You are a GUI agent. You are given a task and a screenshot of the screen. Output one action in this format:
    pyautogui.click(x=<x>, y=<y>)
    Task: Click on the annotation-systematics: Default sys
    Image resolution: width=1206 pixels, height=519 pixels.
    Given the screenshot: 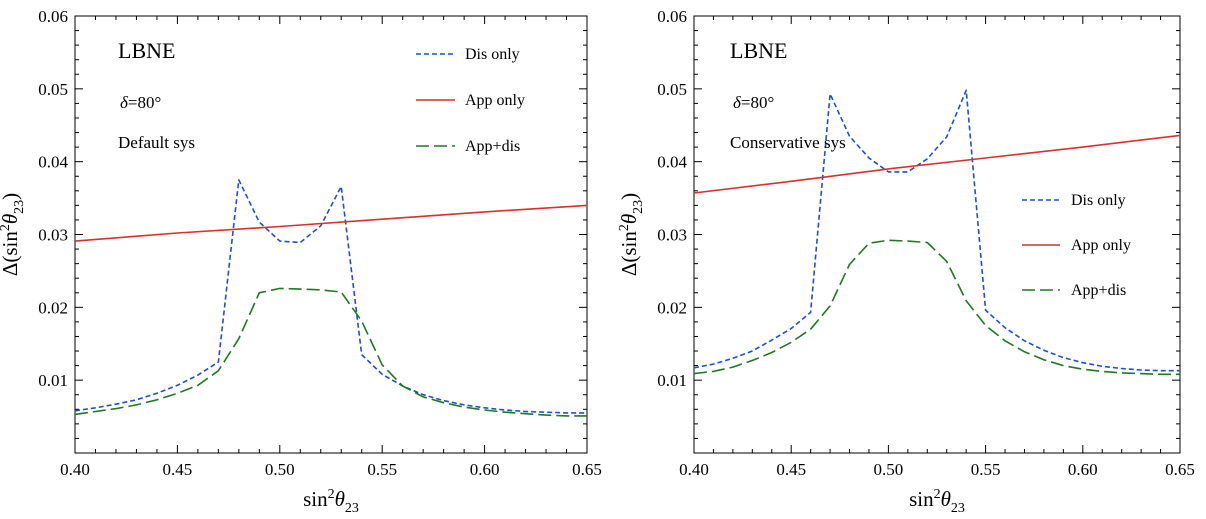 What is the action you would take?
    pyautogui.click(x=156, y=142)
    